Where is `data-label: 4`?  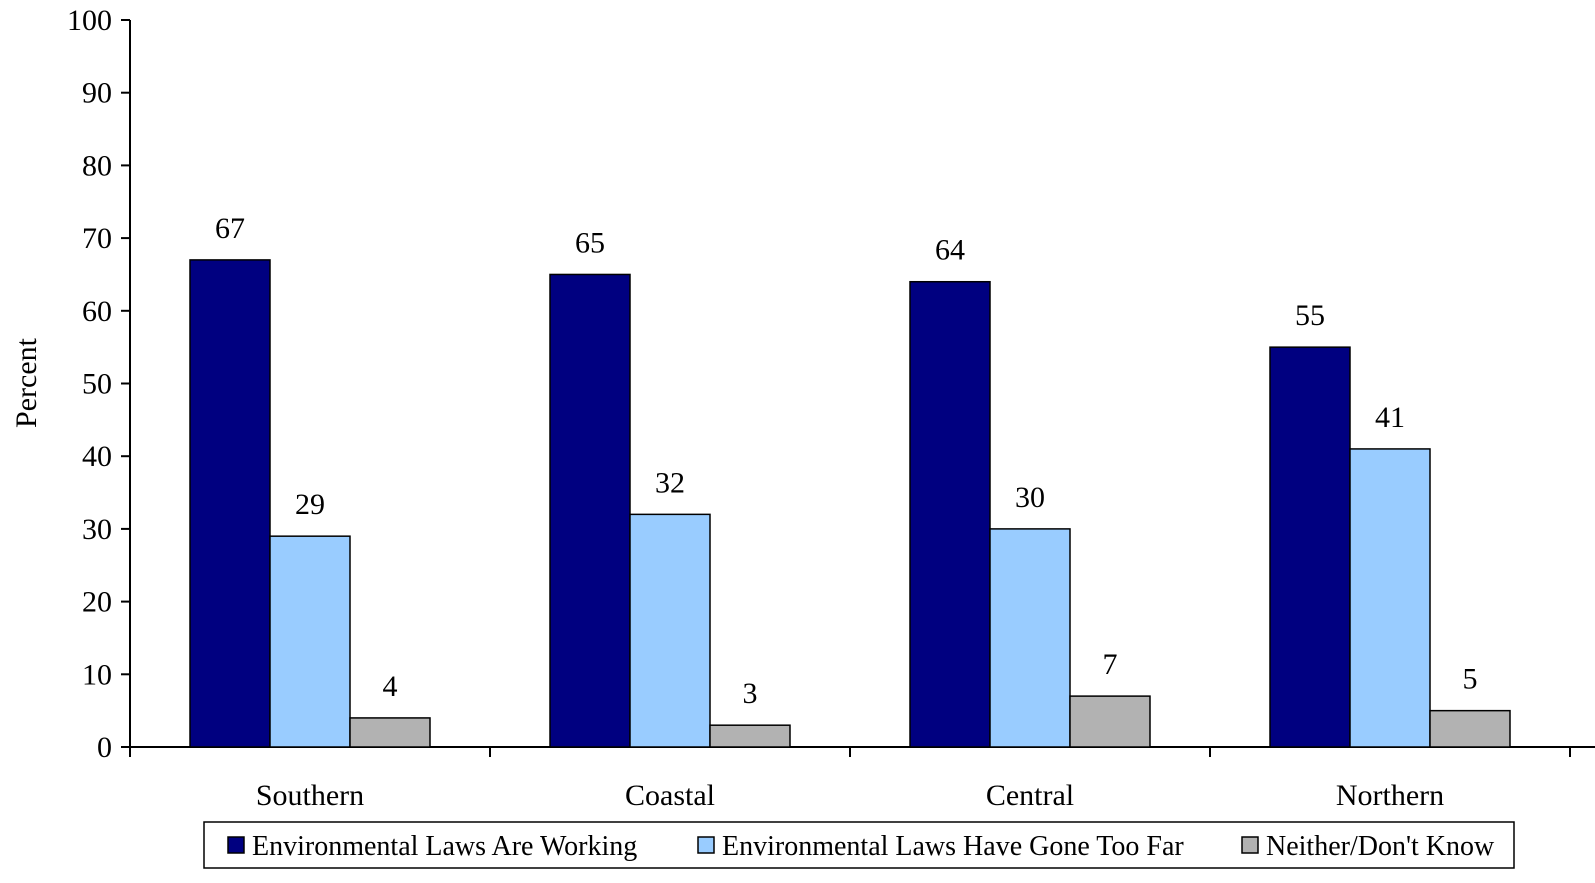
data-label: 4 is located at coordinates (390, 686).